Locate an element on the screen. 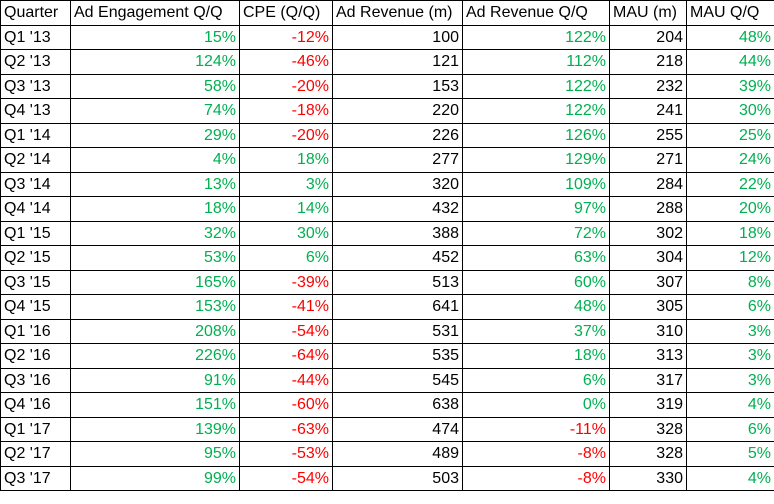  mau-cell: 304 is located at coordinates (648, 258).